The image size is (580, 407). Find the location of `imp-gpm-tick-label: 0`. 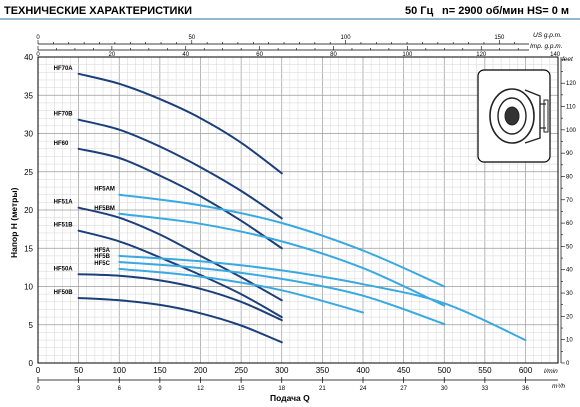

imp-gpm-tick-label: 0 is located at coordinates (38, 55).